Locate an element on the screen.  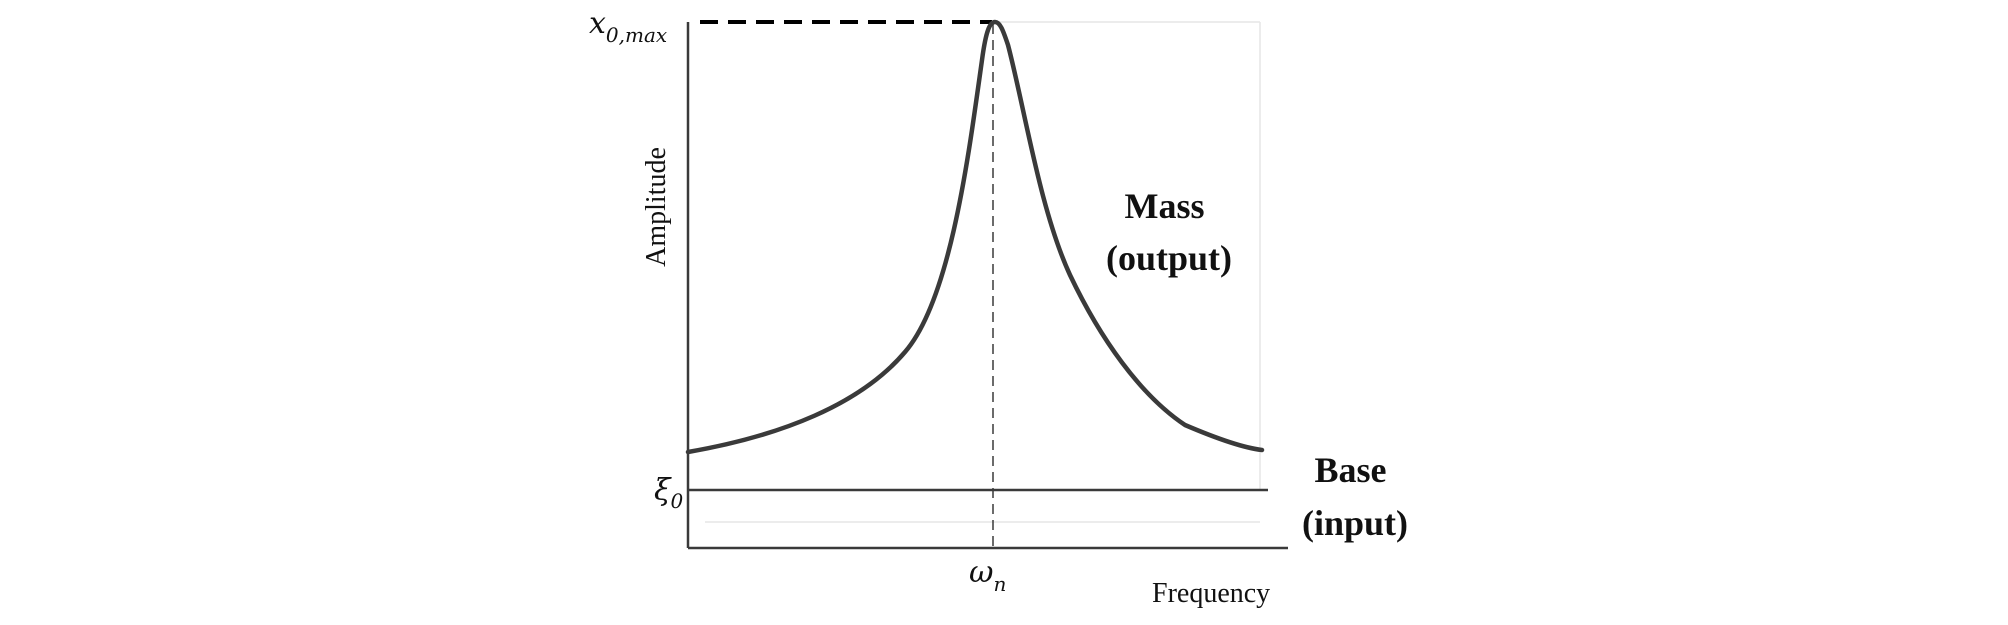
mass-label-line2: (output) is located at coordinates (1169, 258).